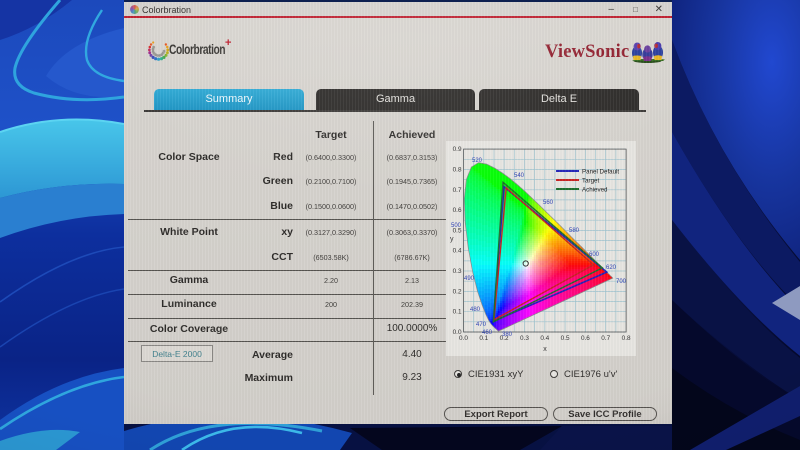 The image size is (800, 450). What do you see at coordinates (574, 231) in the screenshot?
I see `svg-text: 580` at bounding box center [574, 231].